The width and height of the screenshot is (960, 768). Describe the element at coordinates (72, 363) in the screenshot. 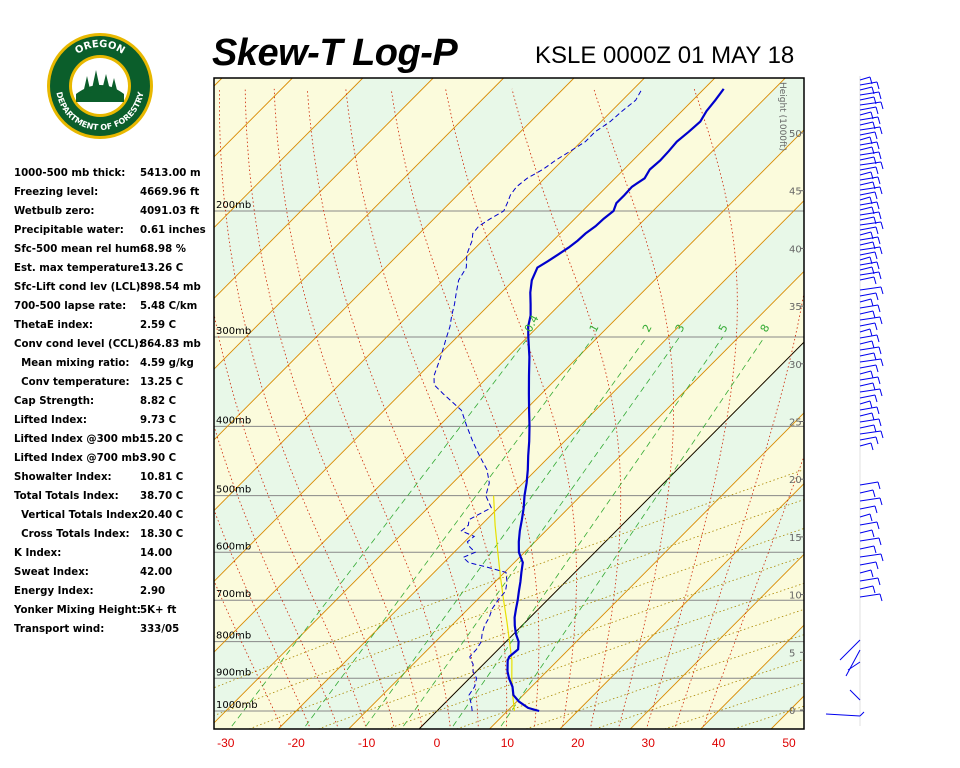

I see `stat-label: Mean mixing ratio:` at that location.